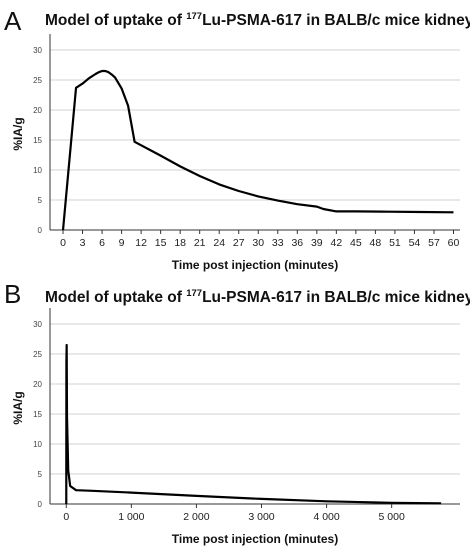 The height and width of the screenshot is (550, 470). What do you see at coordinates (12, 294) in the screenshot?
I see `panel-letter-b: B` at bounding box center [12, 294].